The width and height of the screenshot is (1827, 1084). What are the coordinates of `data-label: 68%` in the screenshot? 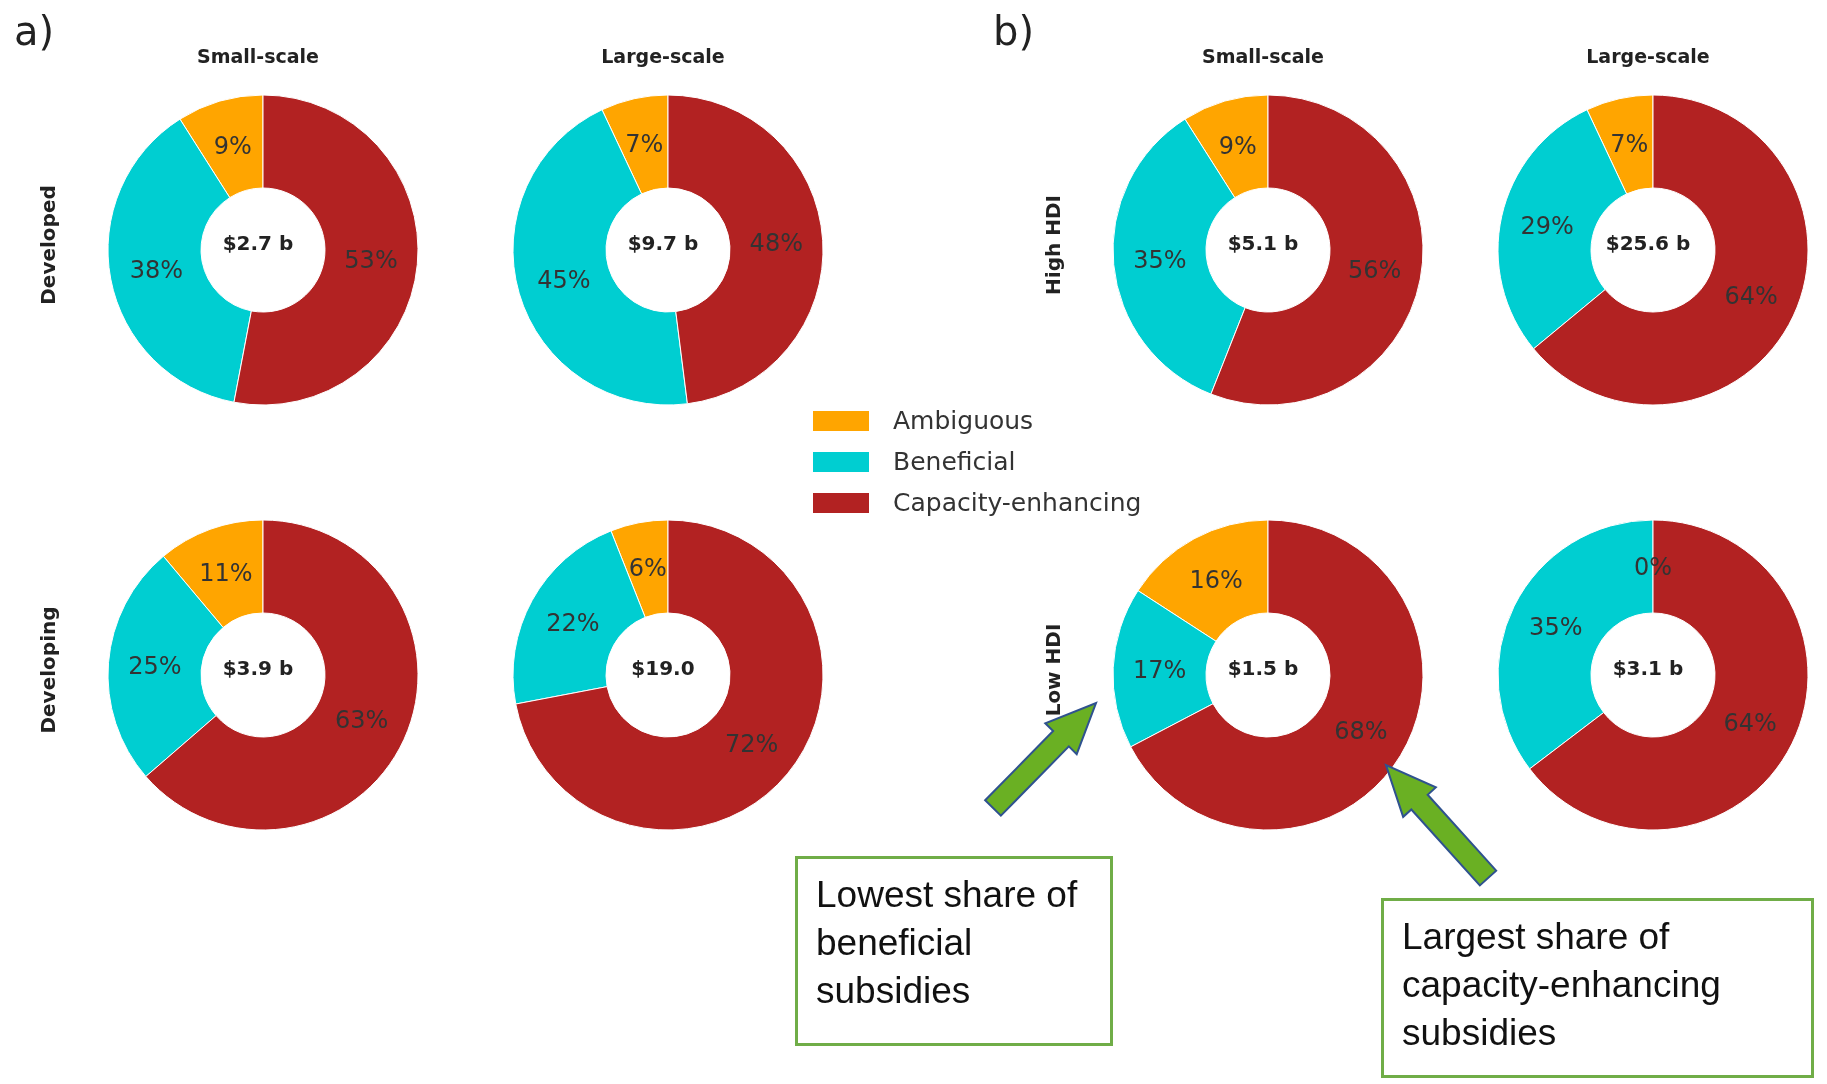 It's located at (1361, 731).